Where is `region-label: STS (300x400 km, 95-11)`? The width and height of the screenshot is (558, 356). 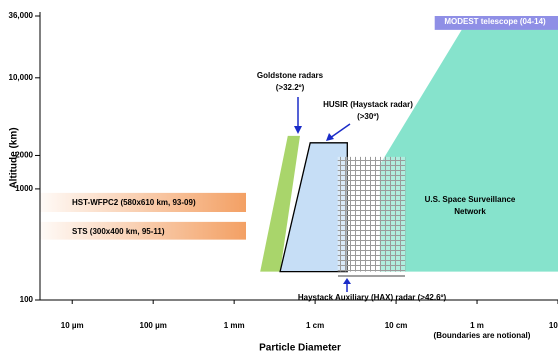
region-label: STS (300x400 km, 95-11) is located at coordinates (118, 231).